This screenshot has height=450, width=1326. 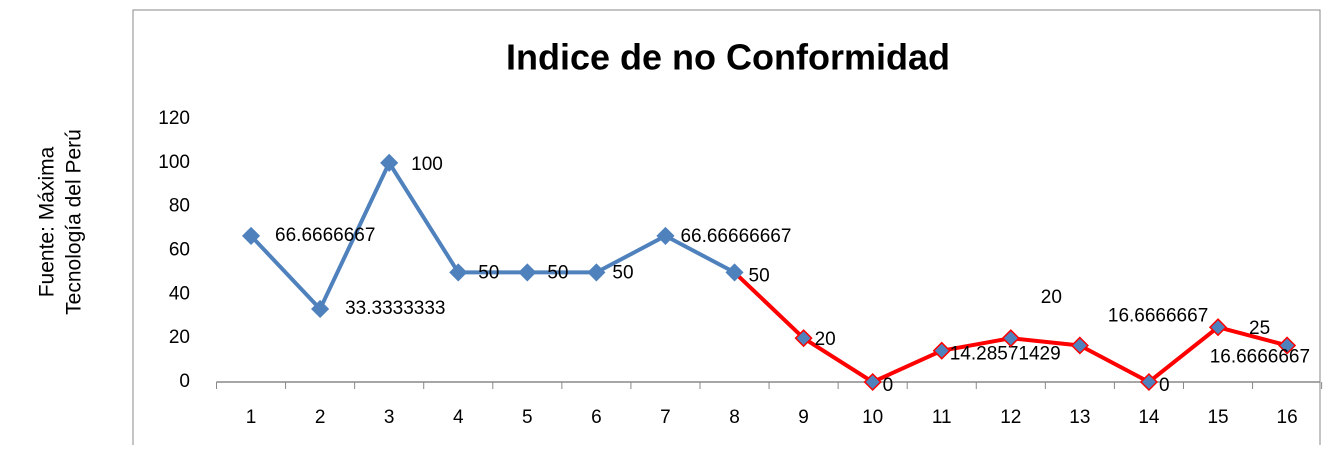 I want to click on source-note: Fuente: Máxima Tecnología del Perú, so click(x=61, y=222).